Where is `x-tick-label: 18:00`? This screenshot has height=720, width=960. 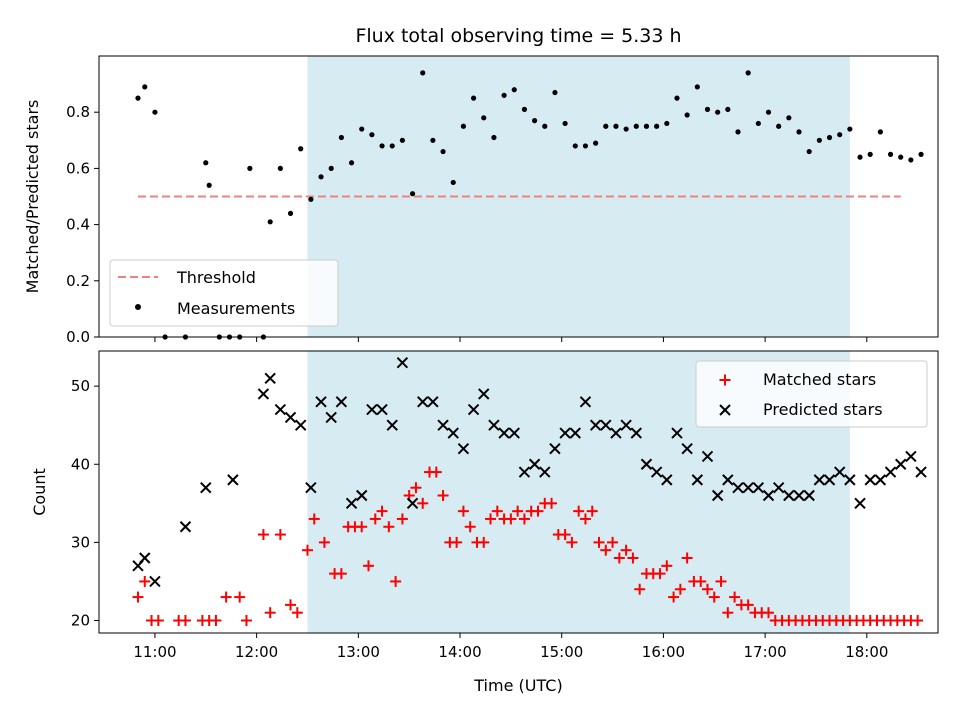
x-tick-label: 18:00 is located at coordinates (866, 652).